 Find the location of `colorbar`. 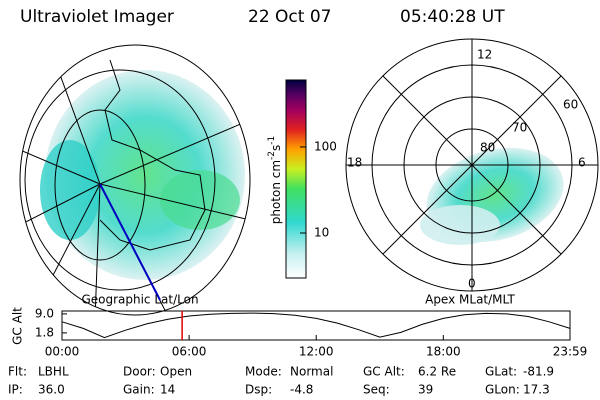

colorbar is located at coordinates (296, 179).